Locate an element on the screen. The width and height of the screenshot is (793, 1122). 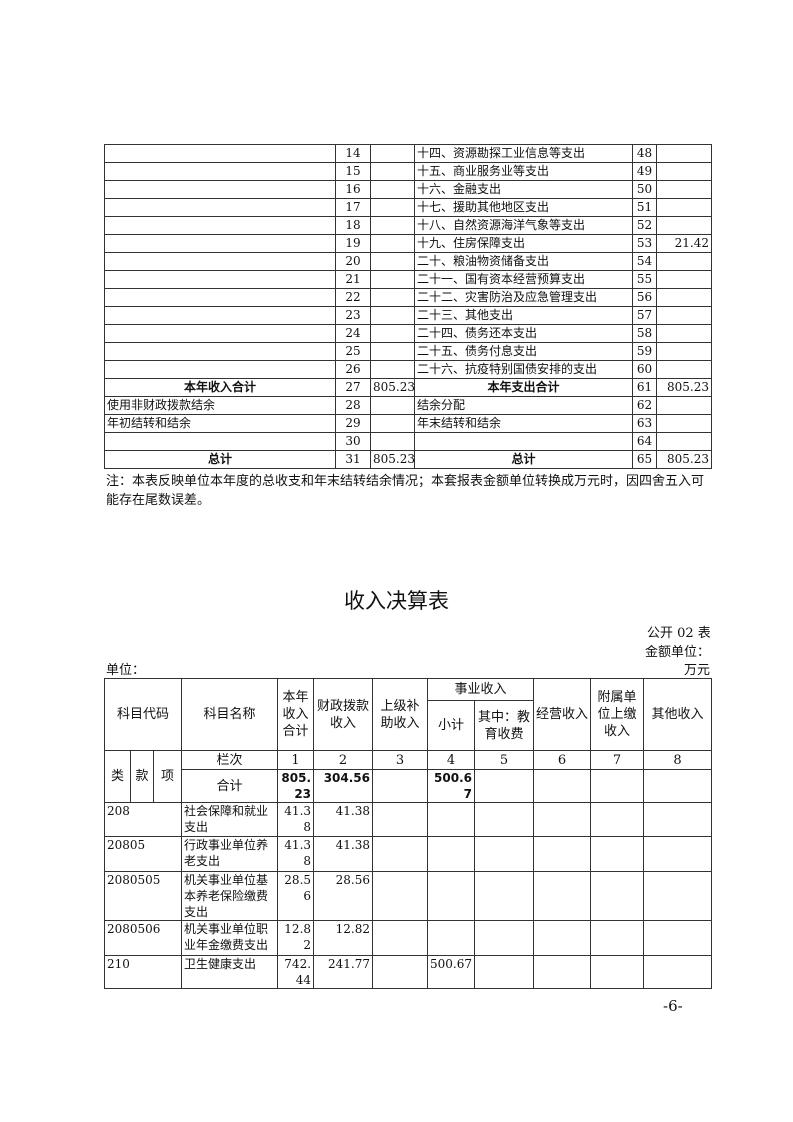
table-row: 25 二十五、债务付息支出 59 is located at coordinates (408, 351).